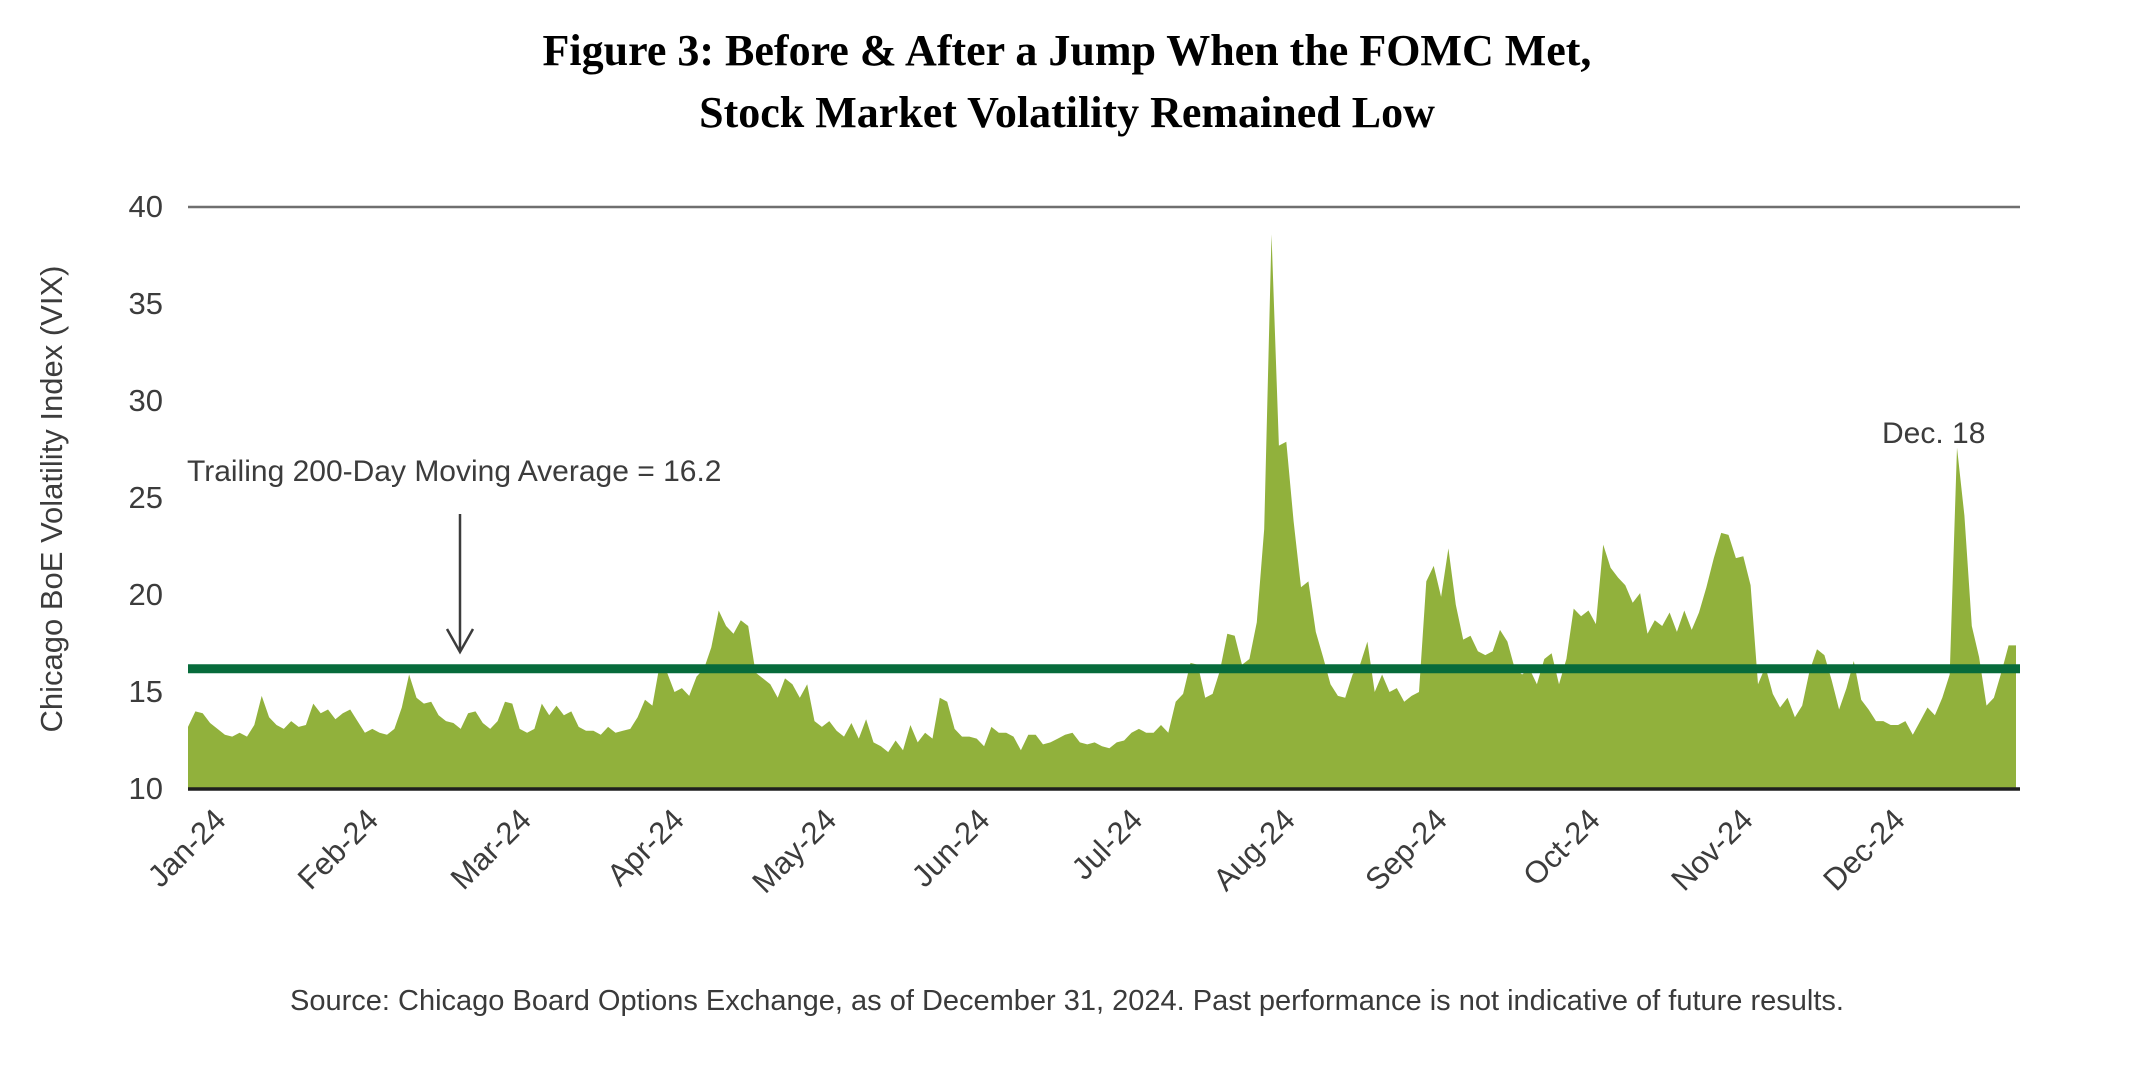 The image size is (2134, 1067). I want to click on y-tick-label: 10, so click(145, 788).